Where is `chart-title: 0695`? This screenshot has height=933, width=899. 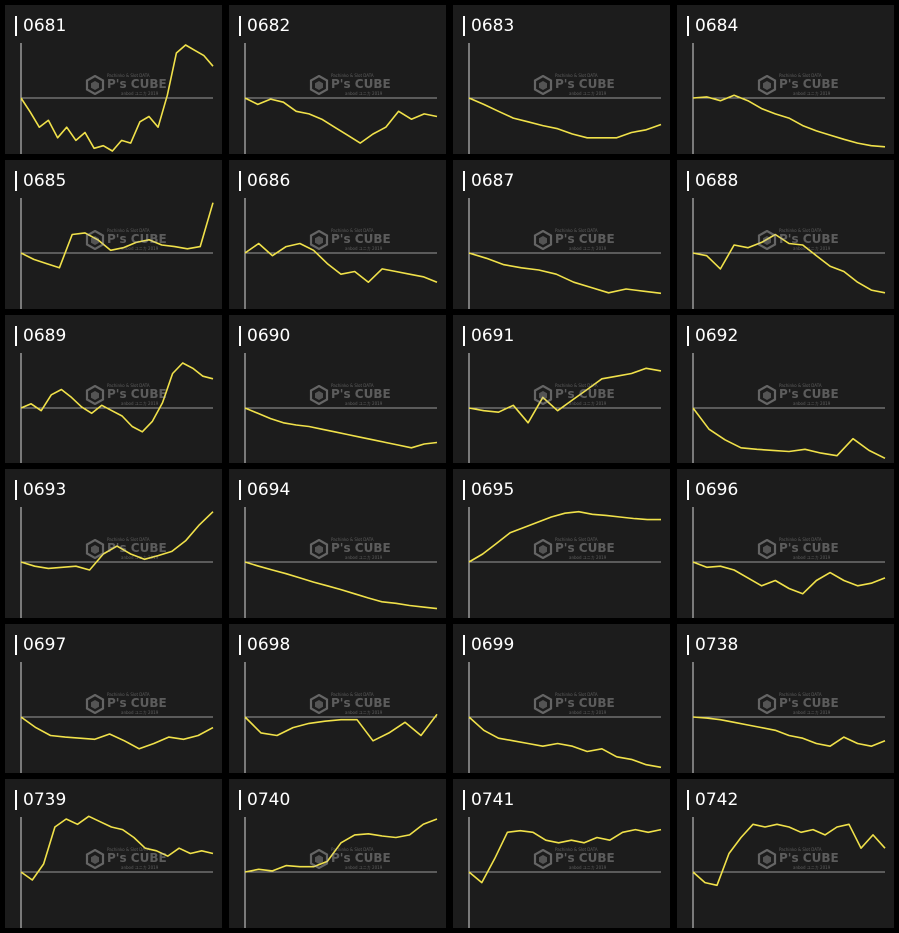 chart-title: 0695 is located at coordinates (488, 490).